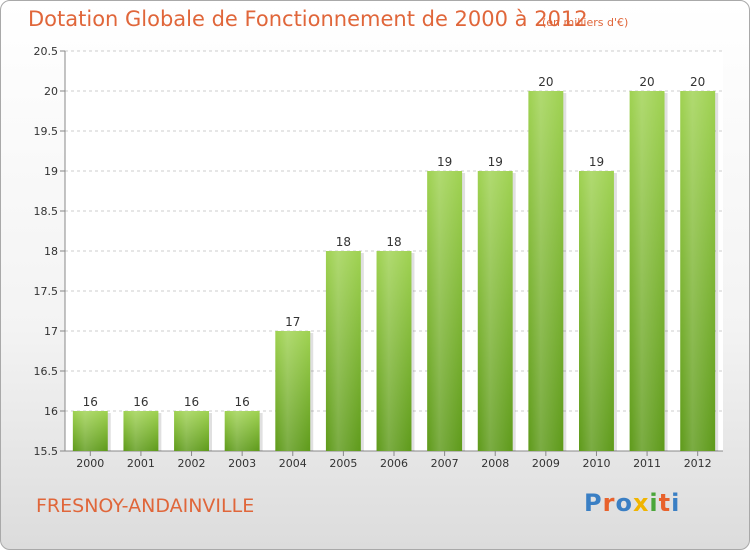  Describe the element at coordinates (585, 22) in the screenshot. I see `chart-subtitle: (en milliers d'€)` at that location.